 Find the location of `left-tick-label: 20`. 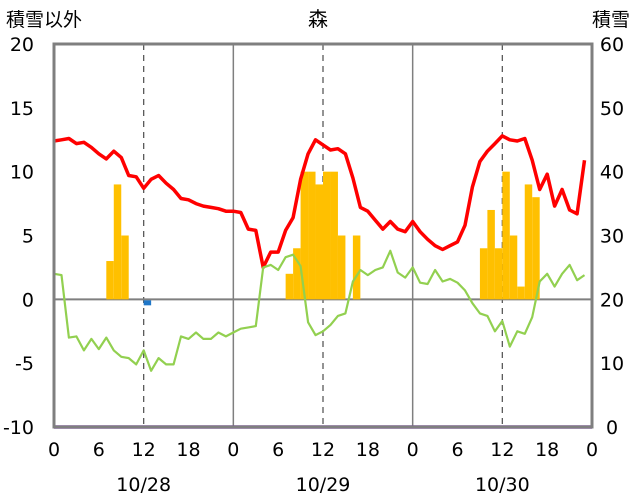

left-tick-label: 20 is located at coordinates (22, 45).